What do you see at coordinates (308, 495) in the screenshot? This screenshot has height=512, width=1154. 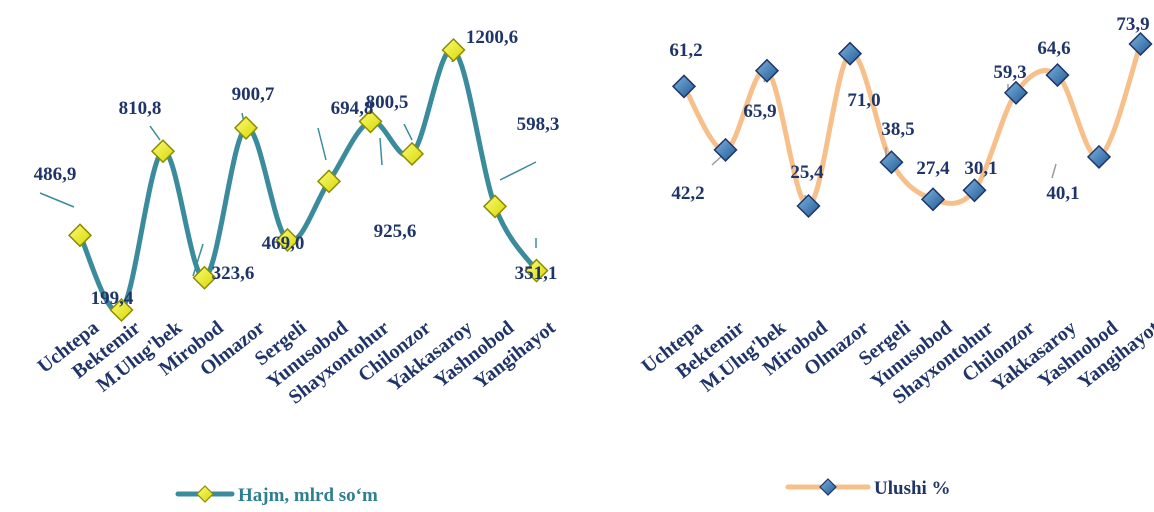 I see `legend-label: Hajm, mlrd so‘m` at bounding box center [308, 495].